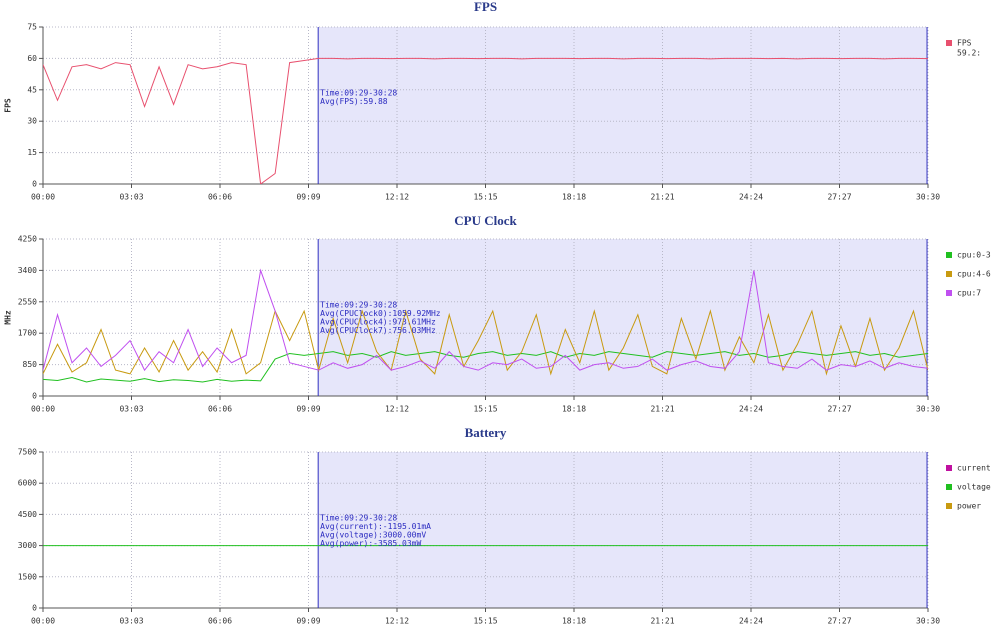  Describe the element at coordinates (370, 543) in the screenshot. I see `annotation: Avg(power):-3585.03mW` at that location.